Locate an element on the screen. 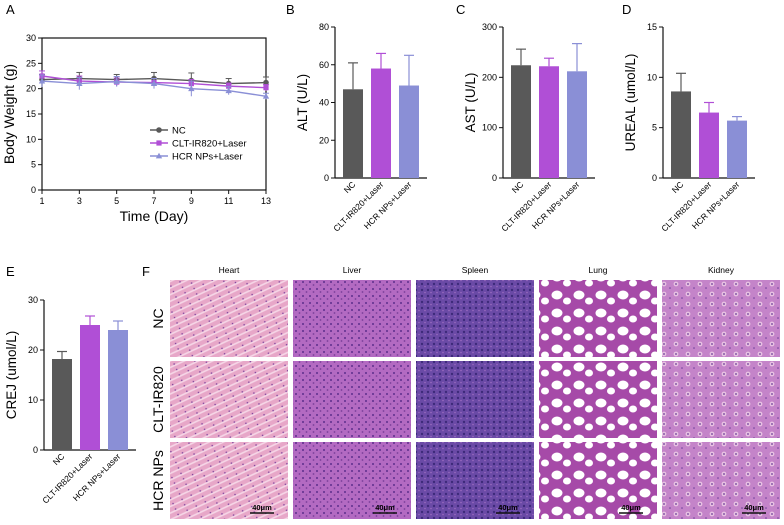 This screenshot has height=525, width=784. y-axis-label: UREAL (umol/L) is located at coordinates (630, 103).